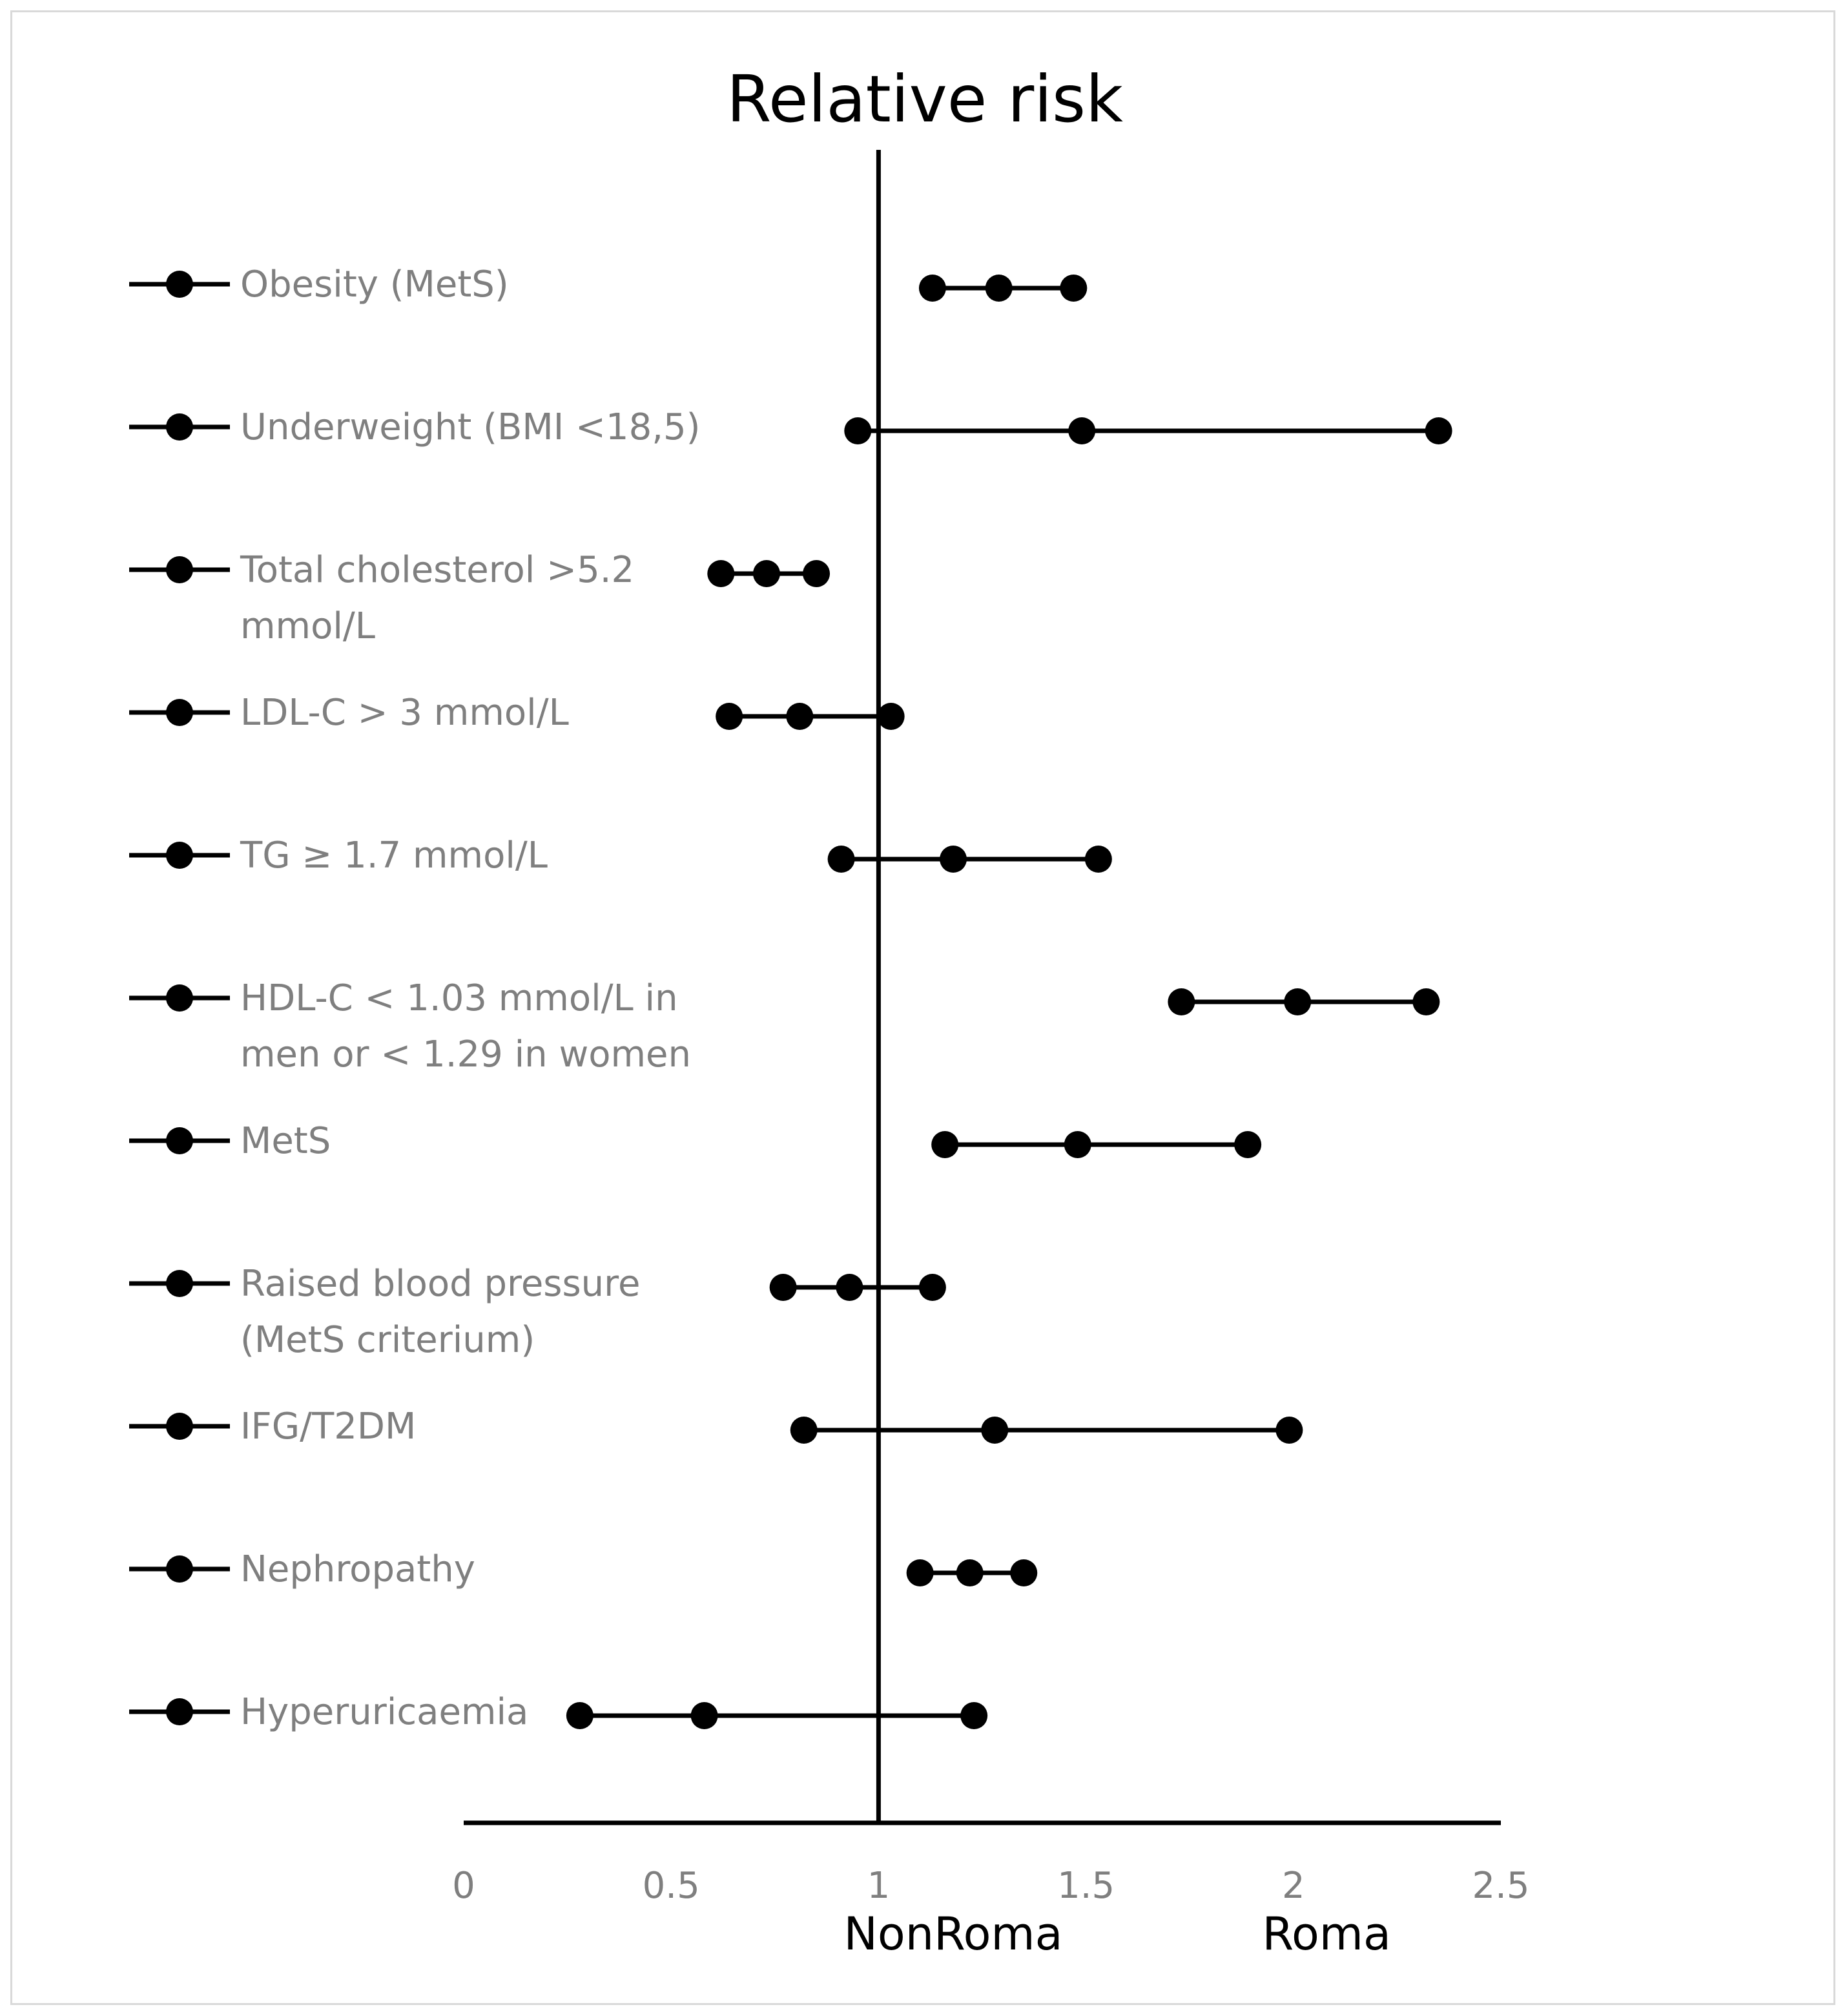 This screenshot has width=1847, height=2016. What do you see at coordinates (470, 427) in the screenshot?
I see `legend-label: Underweight (BMI <18,5)` at bounding box center [470, 427].